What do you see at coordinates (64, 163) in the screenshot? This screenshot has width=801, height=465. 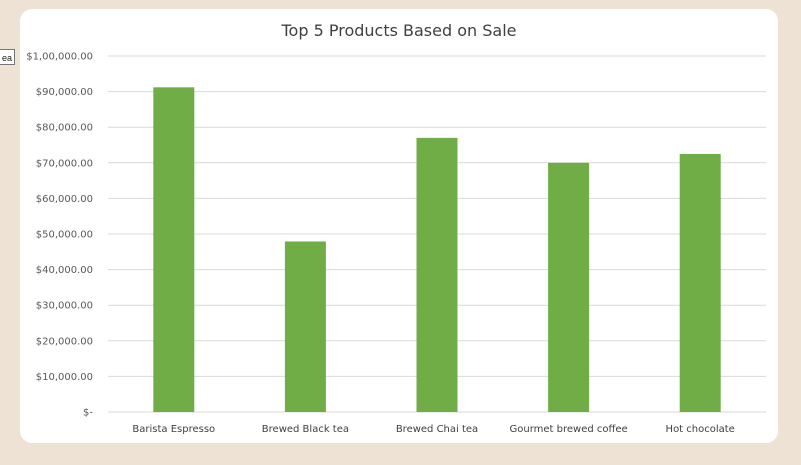 I see `y-tick-label: $70,000.00` at bounding box center [64, 163].